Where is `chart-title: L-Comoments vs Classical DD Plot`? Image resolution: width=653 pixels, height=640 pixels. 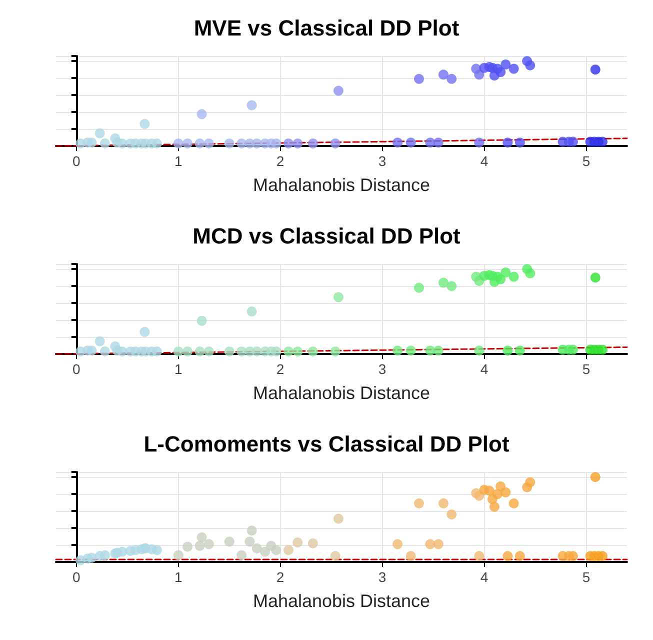
chart-title: L-Comoments vs Classical DD Plot is located at coordinates (327, 444).